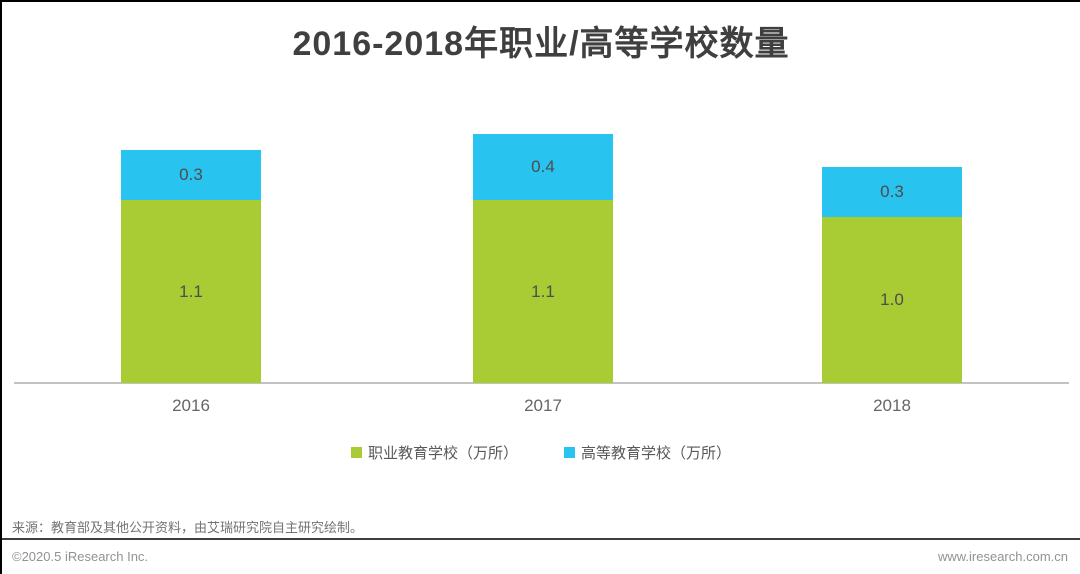 The width and height of the screenshot is (1080, 574). I want to click on bar-segment-higher-ed-2016: 0.3, so click(191, 175).